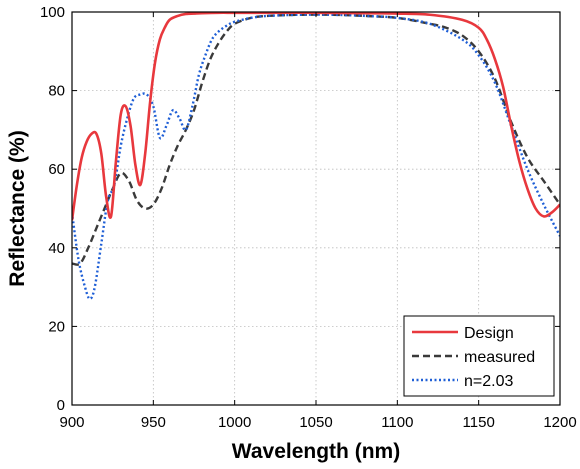 Image resolution: width=580 pixels, height=469 pixels. I want to click on y-tick-label: 80, so click(56, 91).